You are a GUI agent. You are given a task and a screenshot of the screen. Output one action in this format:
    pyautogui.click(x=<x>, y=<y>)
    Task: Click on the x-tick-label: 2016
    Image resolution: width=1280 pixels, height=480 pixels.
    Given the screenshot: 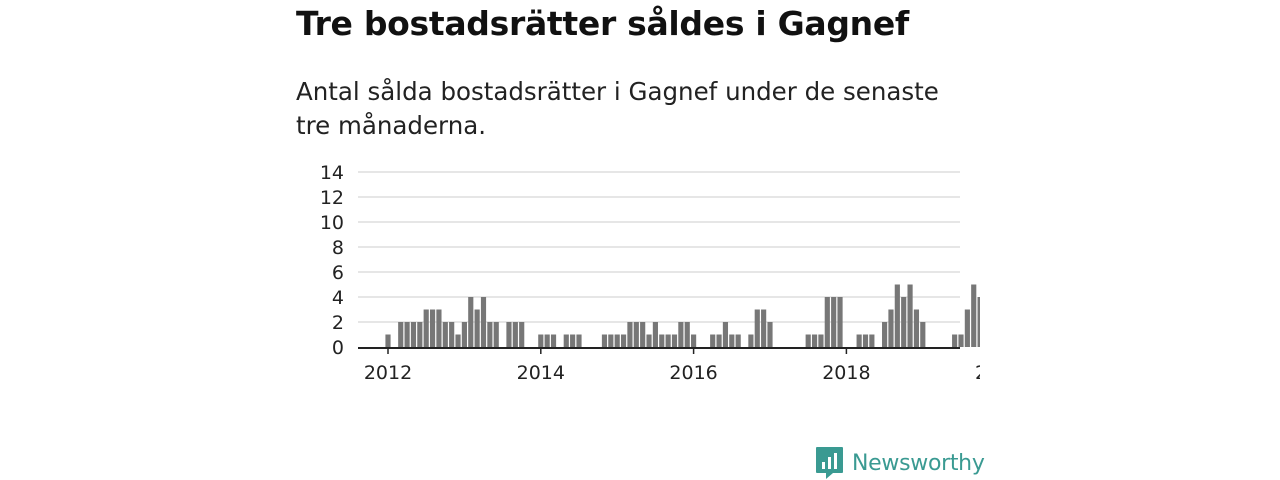 What is the action you would take?
    pyautogui.click(x=693, y=373)
    